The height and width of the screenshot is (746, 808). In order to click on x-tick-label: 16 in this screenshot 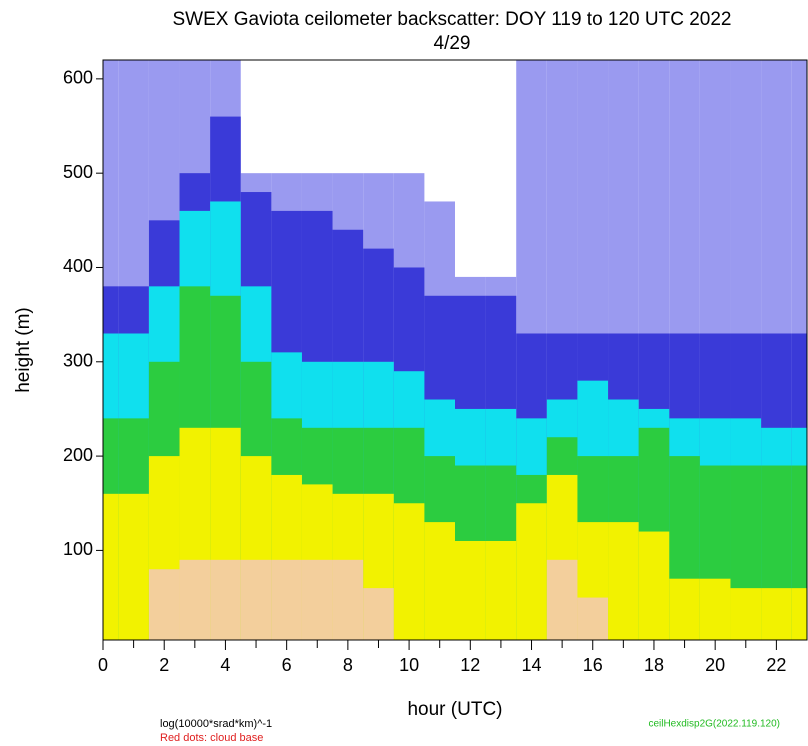, I will do `click(593, 665)`.